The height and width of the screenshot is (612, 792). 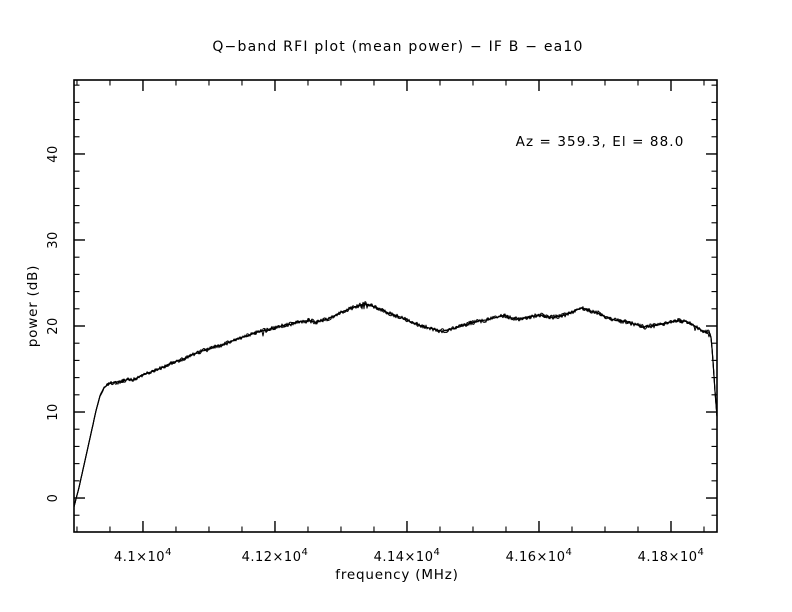 What do you see at coordinates (275, 556) in the screenshot?
I see `x-tick-label: 4.12×104` at bounding box center [275, 556].